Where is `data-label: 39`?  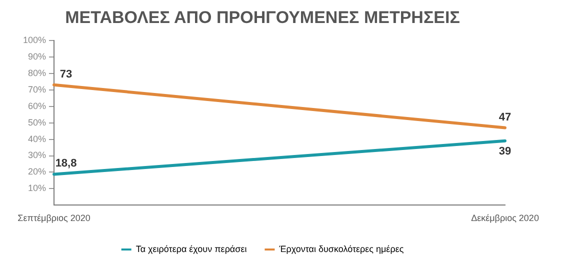 data-label: 39 is located at coordinates (505, 151).